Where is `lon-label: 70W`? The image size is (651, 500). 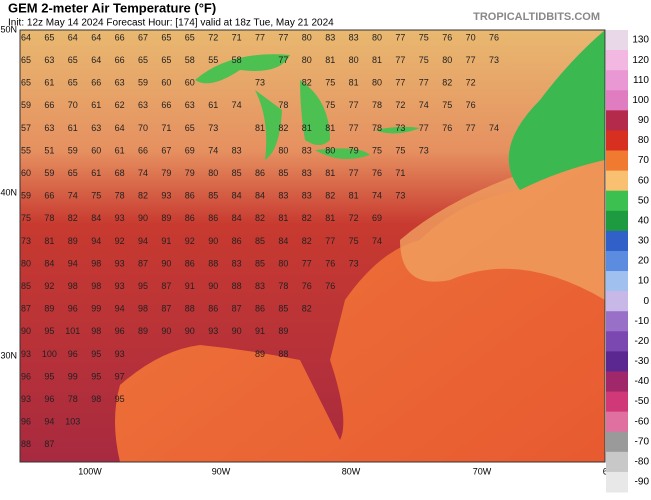
lon-label: 70W is located at coordinates (482, 471).